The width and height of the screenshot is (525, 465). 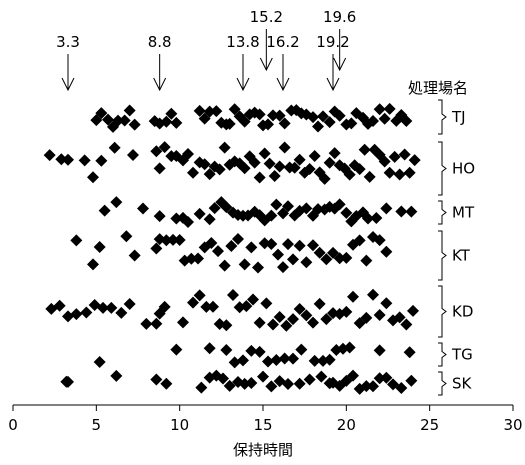 I want to click on x-ticks: 0 5 10 15 20 25 30, so click(x=265, y=419).